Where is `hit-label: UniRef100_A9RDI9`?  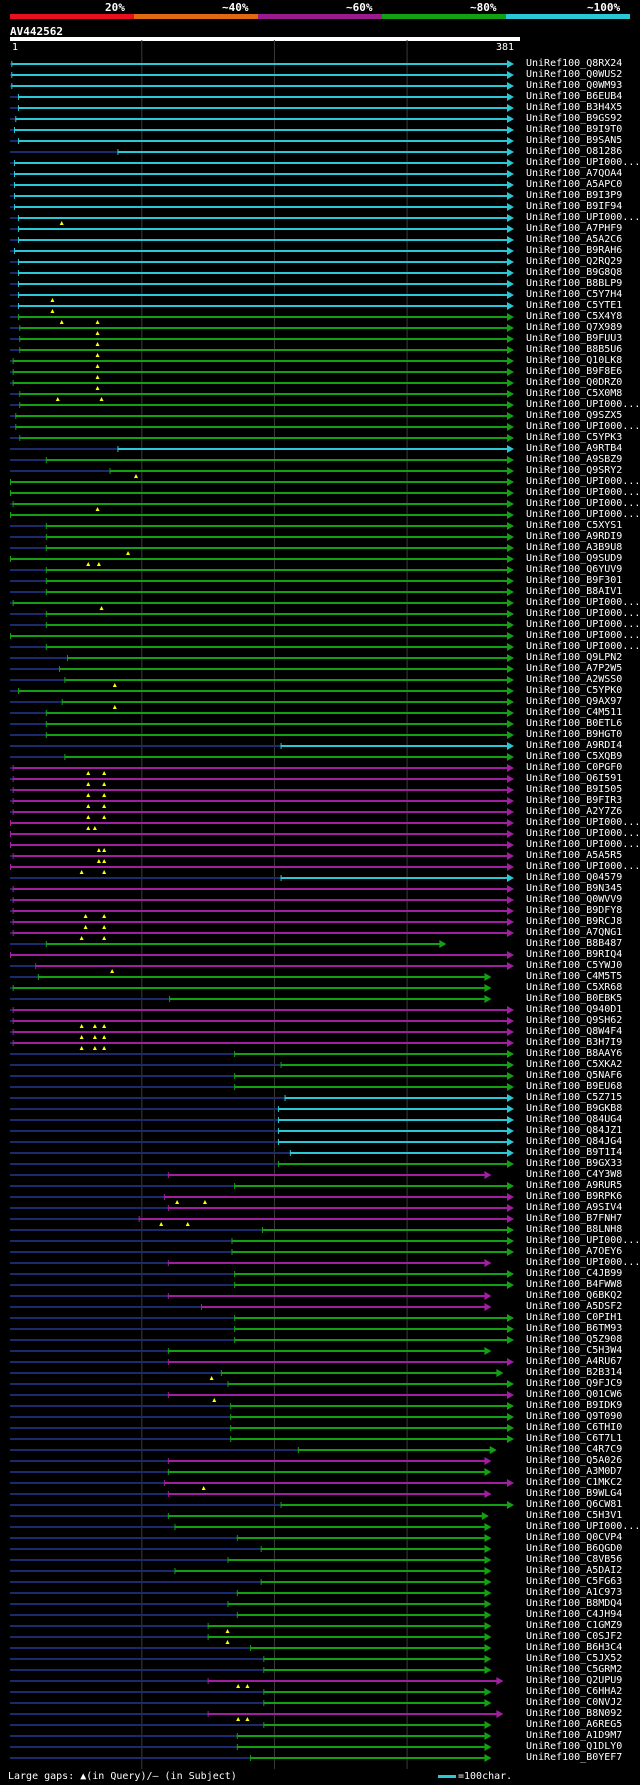
hit-label: UniRef100_A9RDI9 is located at coordinates (574, 536).